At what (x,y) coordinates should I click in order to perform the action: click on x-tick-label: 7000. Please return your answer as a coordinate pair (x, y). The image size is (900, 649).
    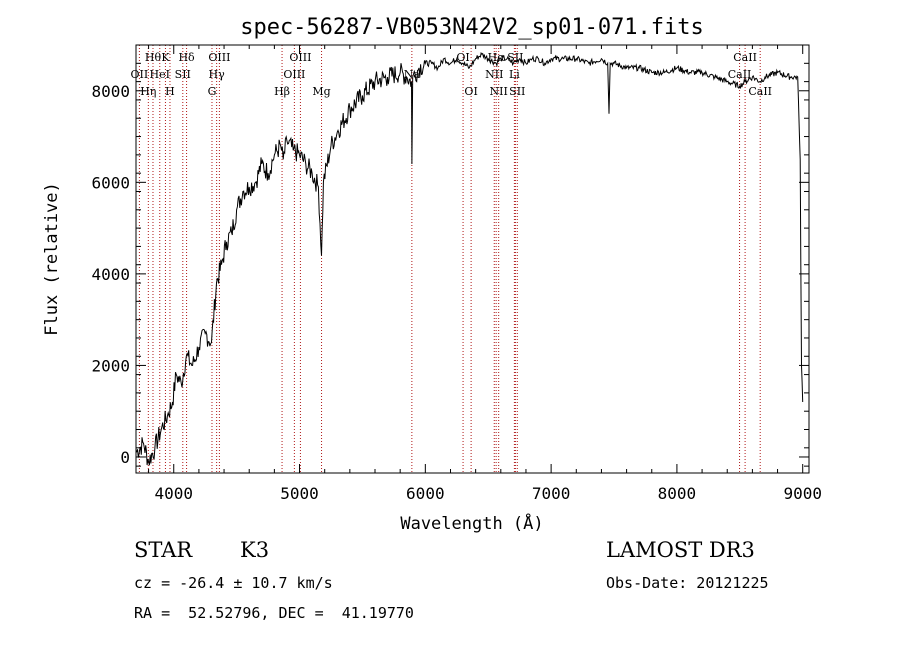
    Looking at the image, I should click on (551, 493).